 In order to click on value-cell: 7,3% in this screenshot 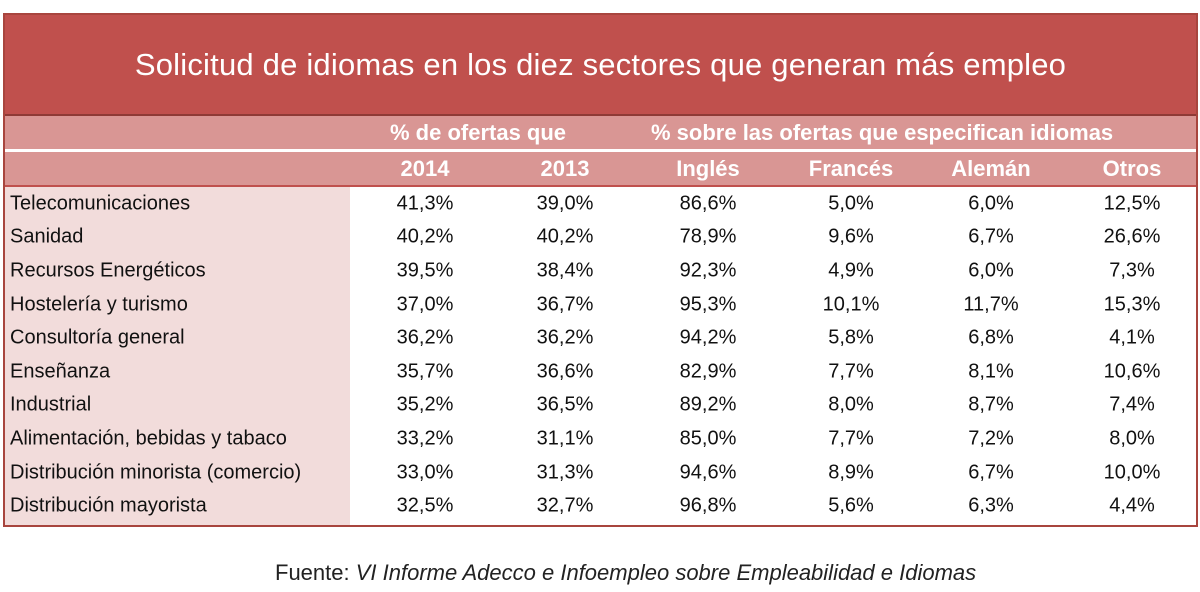, I will do `click(1132, 270)`.